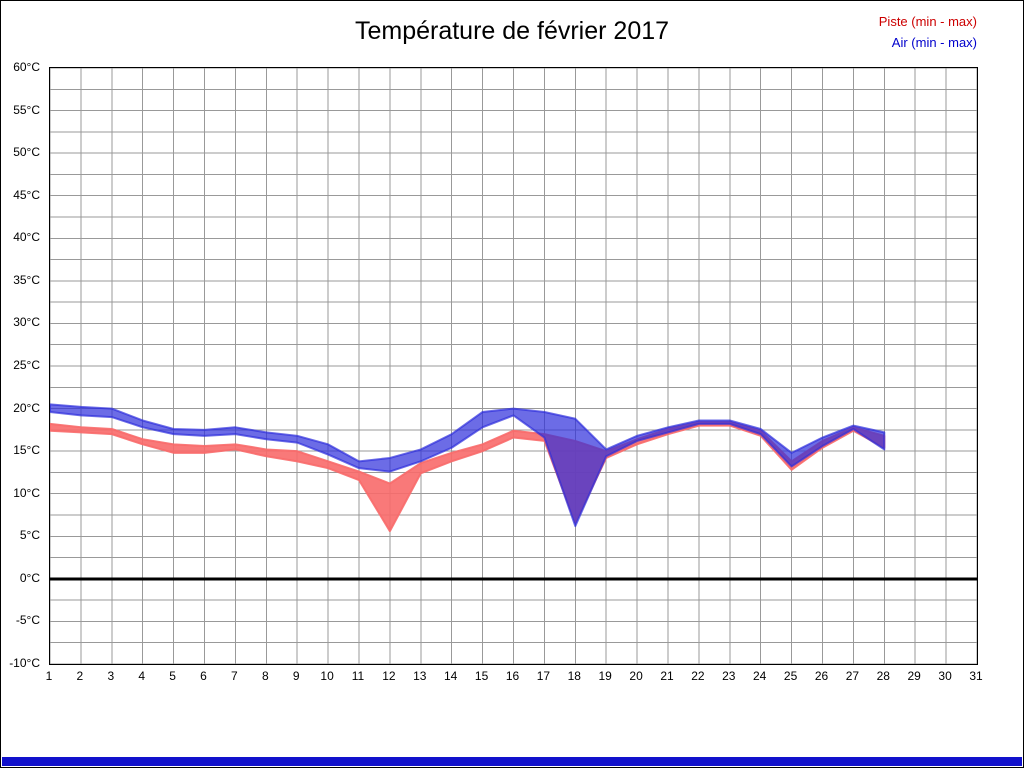  What do you see at coordinates (481, 676) in the screenshot?
I see `x-axis-label: 15` at bounding box center [481, 676].